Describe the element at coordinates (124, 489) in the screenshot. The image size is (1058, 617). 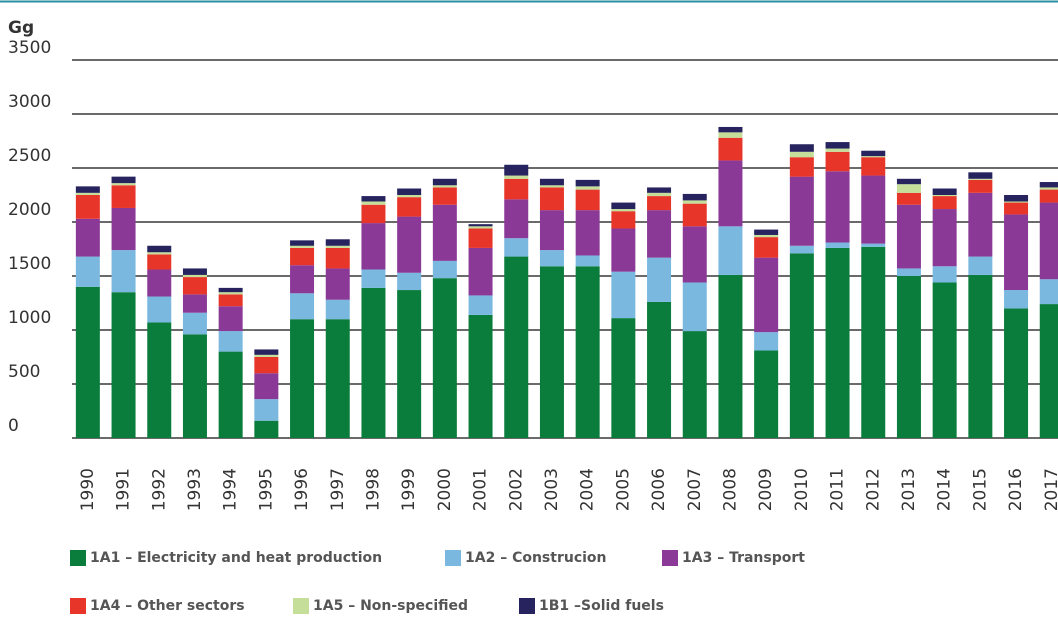
I see `x-tick-label: 1991` at that location.